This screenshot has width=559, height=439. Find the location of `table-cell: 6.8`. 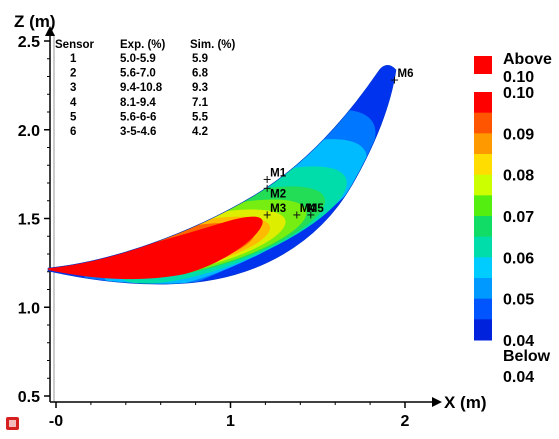

table-cell: 6.8 is located at coordinates (200, 74).